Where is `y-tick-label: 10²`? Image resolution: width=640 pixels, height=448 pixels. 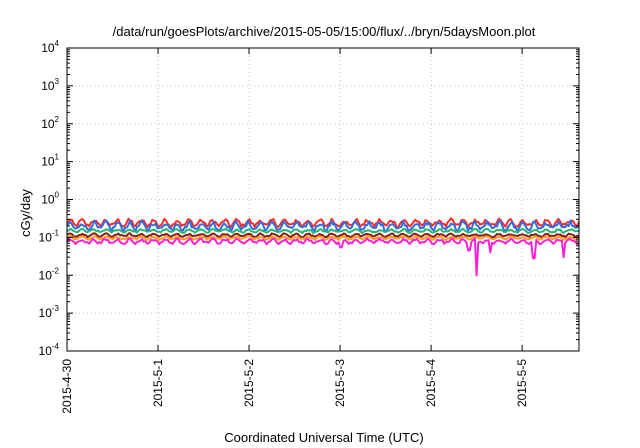
y-tick-label: 10² is located at coordinates (50, 123).